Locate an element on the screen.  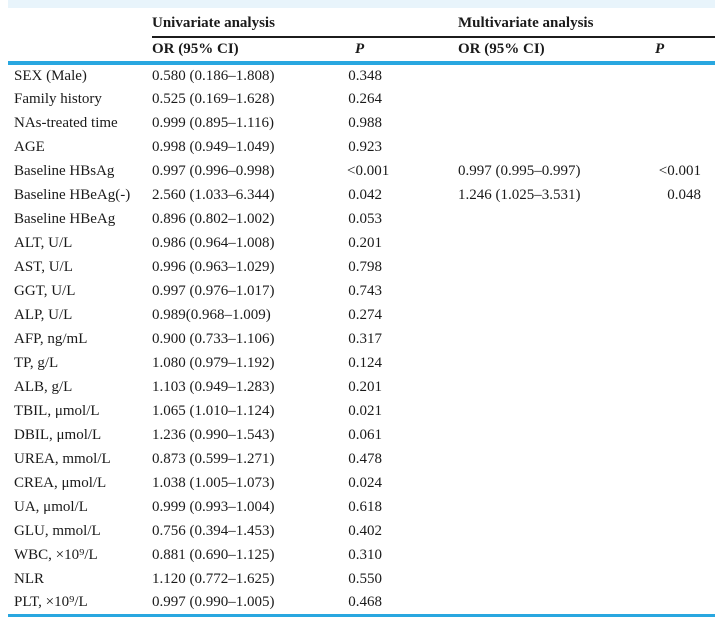
cell-univariate-p: 0.274 is located at coordinates (365, 314).